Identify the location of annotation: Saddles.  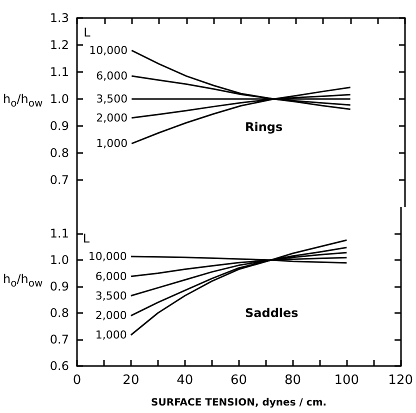
(271, 313).